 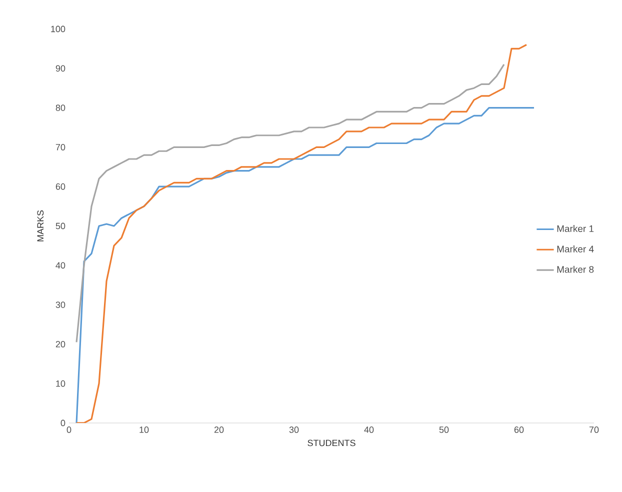 I want to click on x-tick-label: 30, so click(x=294, y=429).